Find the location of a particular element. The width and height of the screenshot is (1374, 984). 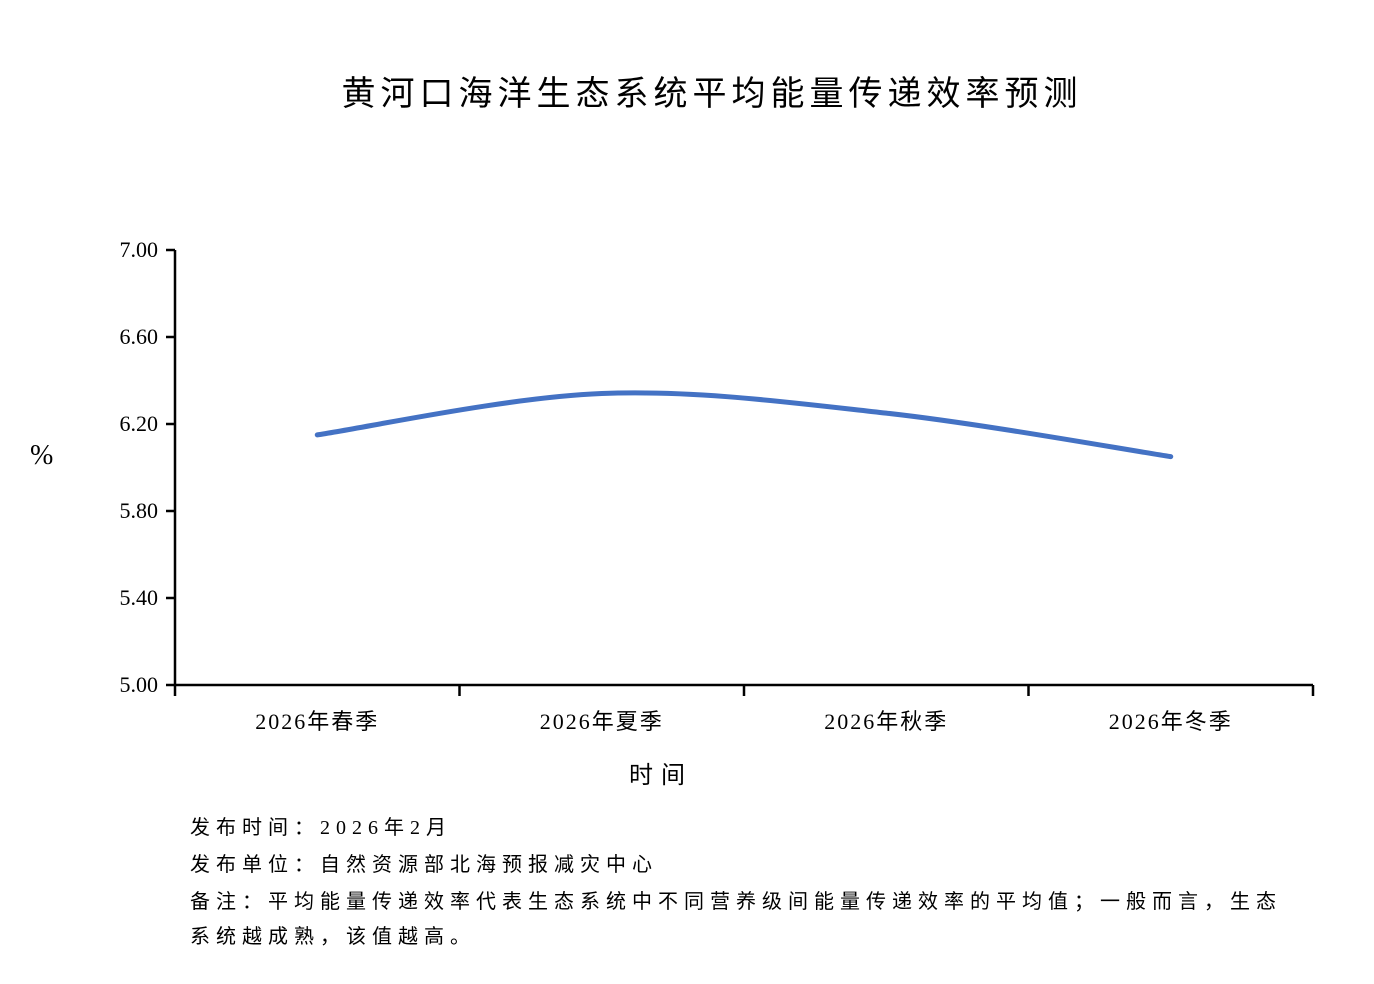

y-tick-label: 5.00 is located at coordinates (139, 684).